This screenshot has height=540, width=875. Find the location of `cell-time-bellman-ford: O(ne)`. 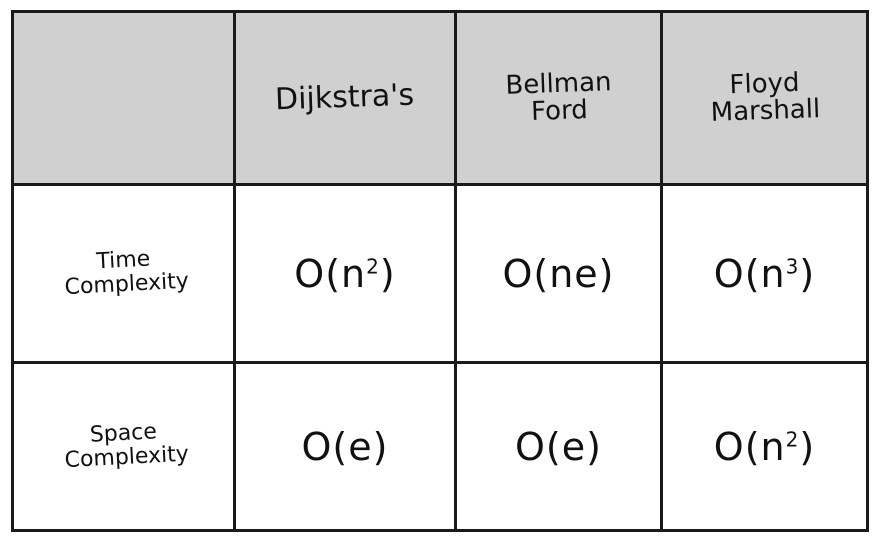

cell-time-bellman-ford: O(ne) is located at coordinates (558, 273).